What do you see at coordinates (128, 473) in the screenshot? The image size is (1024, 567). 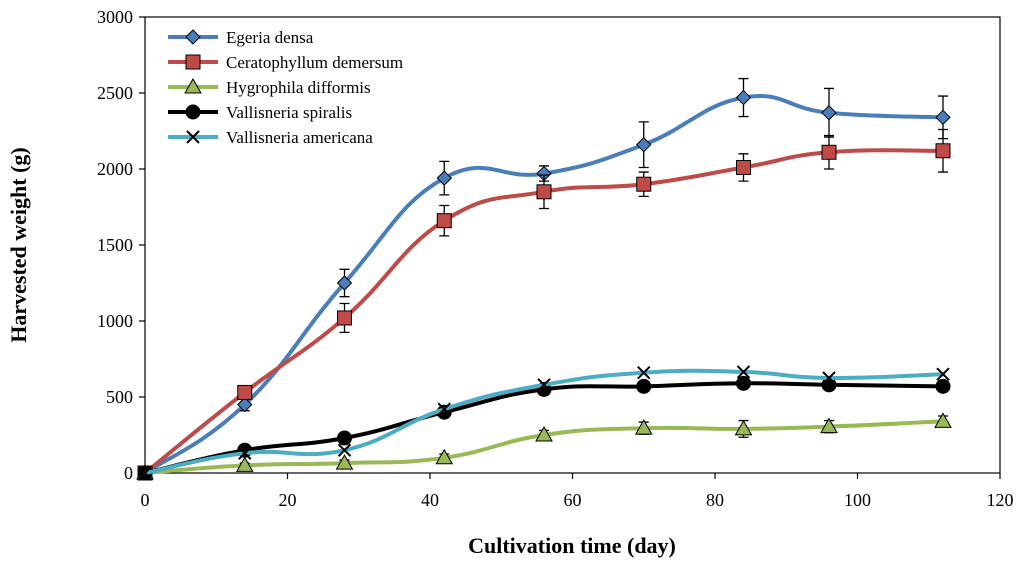 I see `y-tick-label: 0` at bounding box center [128, 473].